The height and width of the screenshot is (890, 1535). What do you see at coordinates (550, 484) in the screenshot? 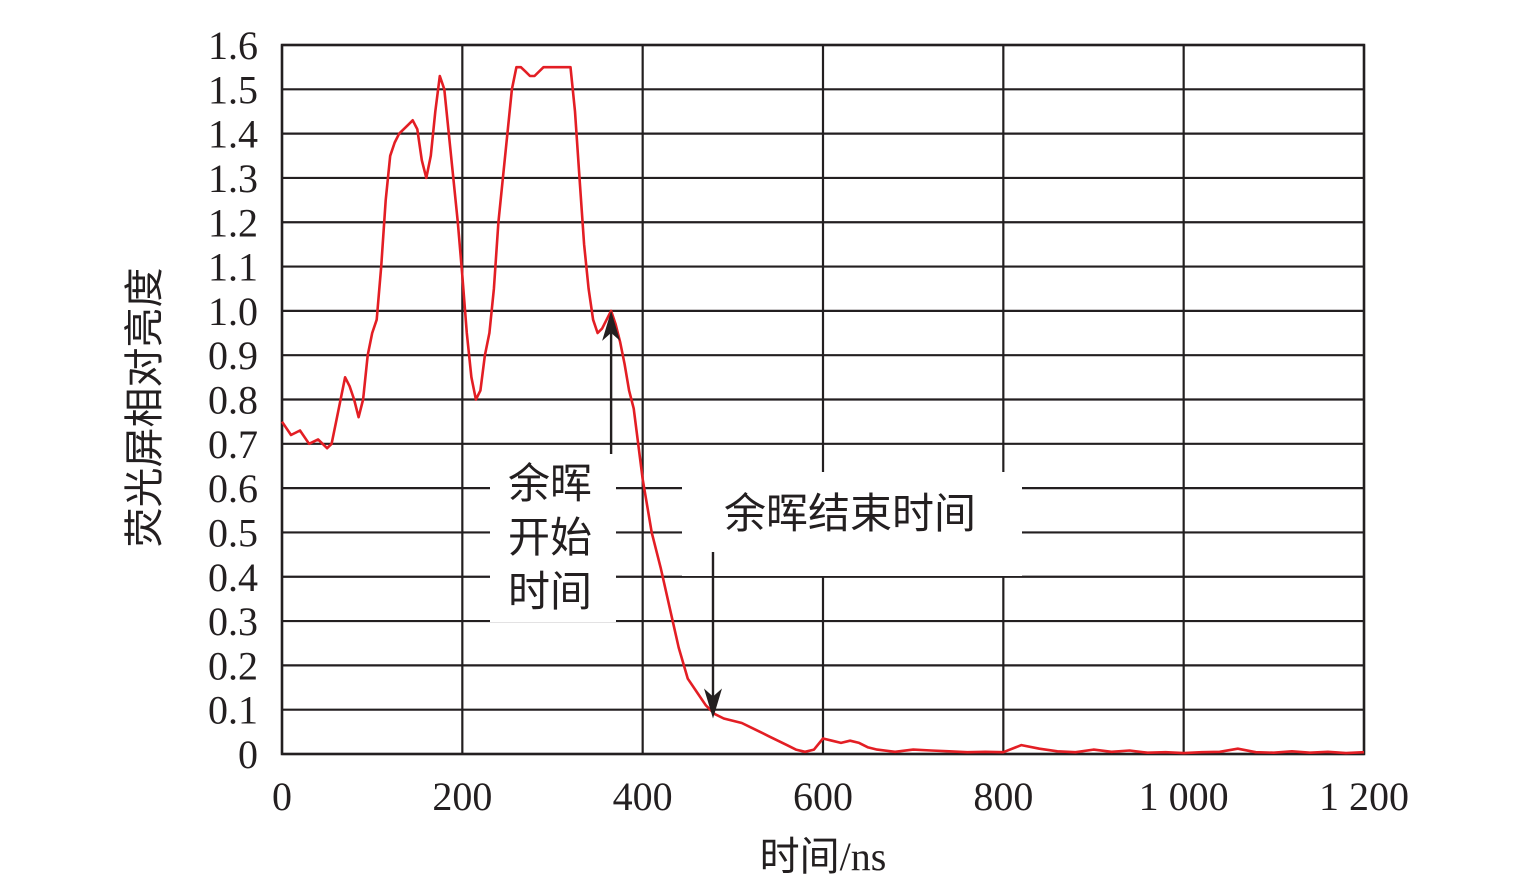
I see `annotation-afterglow-start-line-1: 余晖` at bounding box center [550, 484].